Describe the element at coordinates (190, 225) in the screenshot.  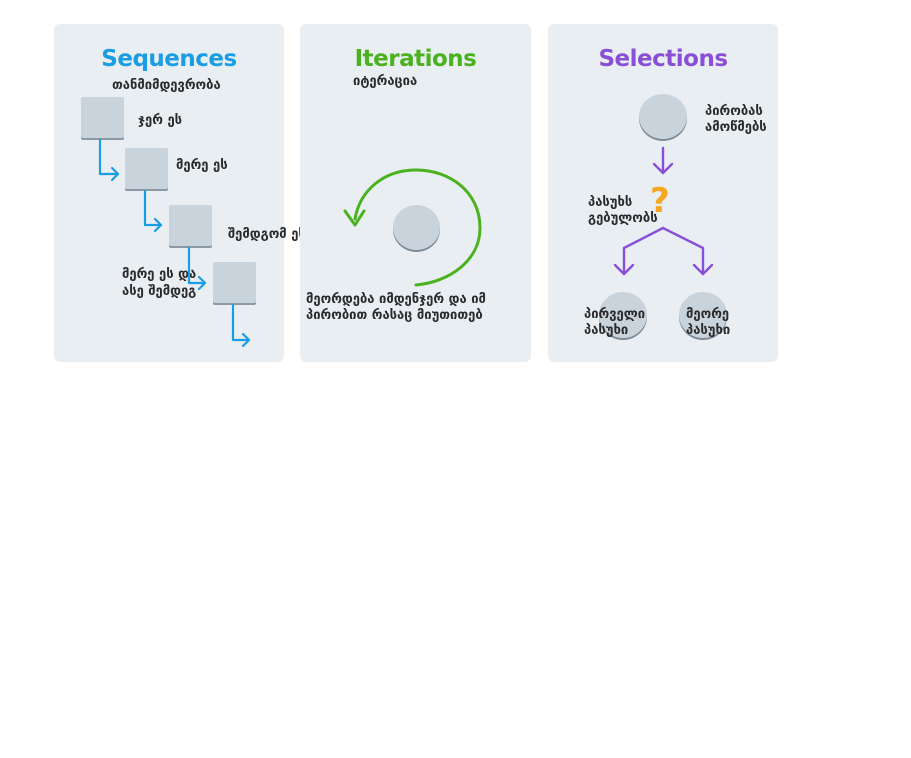
I see `sequence-step-3-box` at that location.